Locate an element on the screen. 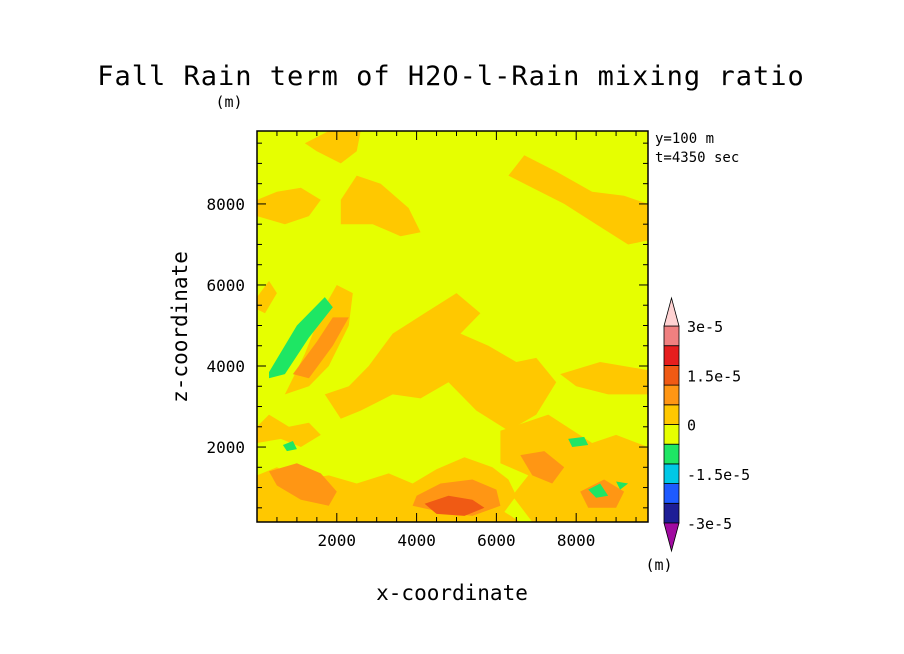 The width and height of the screenshot is (904, 654). y-tick-label: 6000 is located at coordinates (225, 285).